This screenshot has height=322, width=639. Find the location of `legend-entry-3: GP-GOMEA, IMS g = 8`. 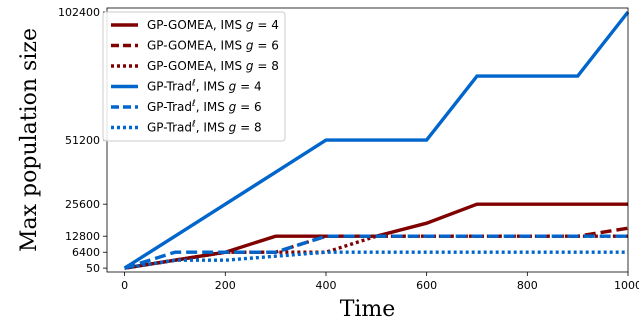

legend-entry-3: GP-GOMEA, IMS g = 8 is located at coordinates (213, 66).